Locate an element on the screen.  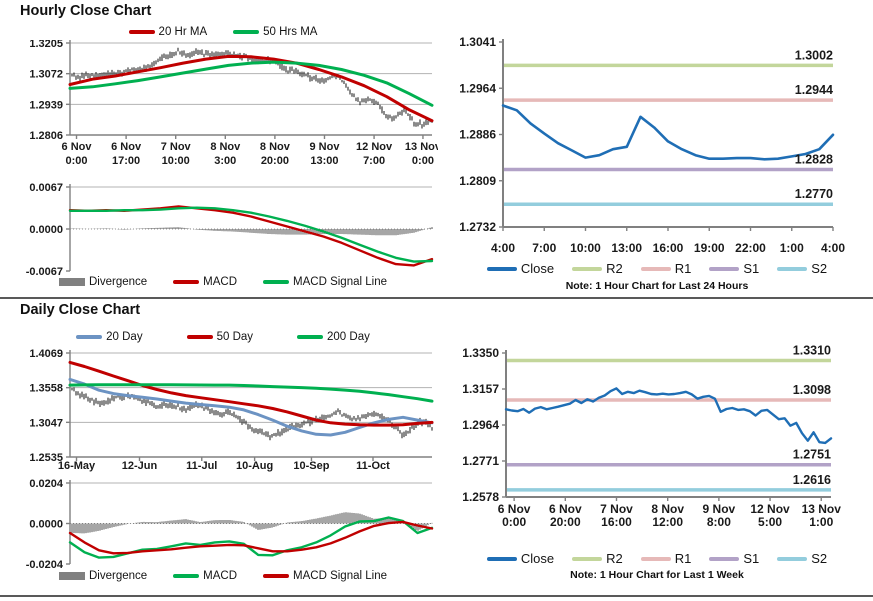
svg-text: 1.2964 is located at coordinates (477, 88).